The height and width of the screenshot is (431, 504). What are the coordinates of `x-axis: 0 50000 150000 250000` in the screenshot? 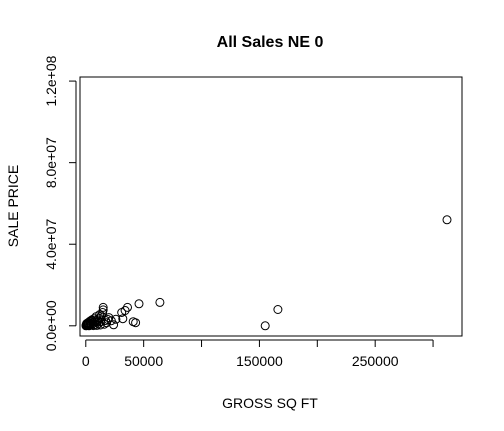 It's located at (258, 354).